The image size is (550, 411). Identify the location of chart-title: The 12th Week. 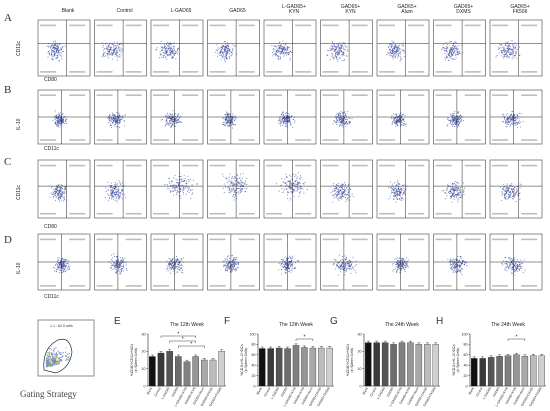
(187, 325).